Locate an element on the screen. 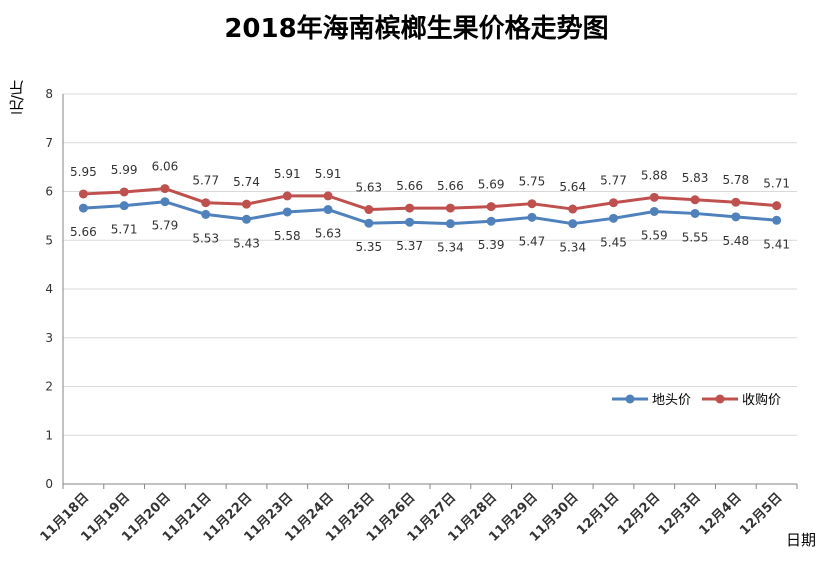 This screenshot has width=833, height=566. data-label: 5.55 is located at coordinates (695, 237).